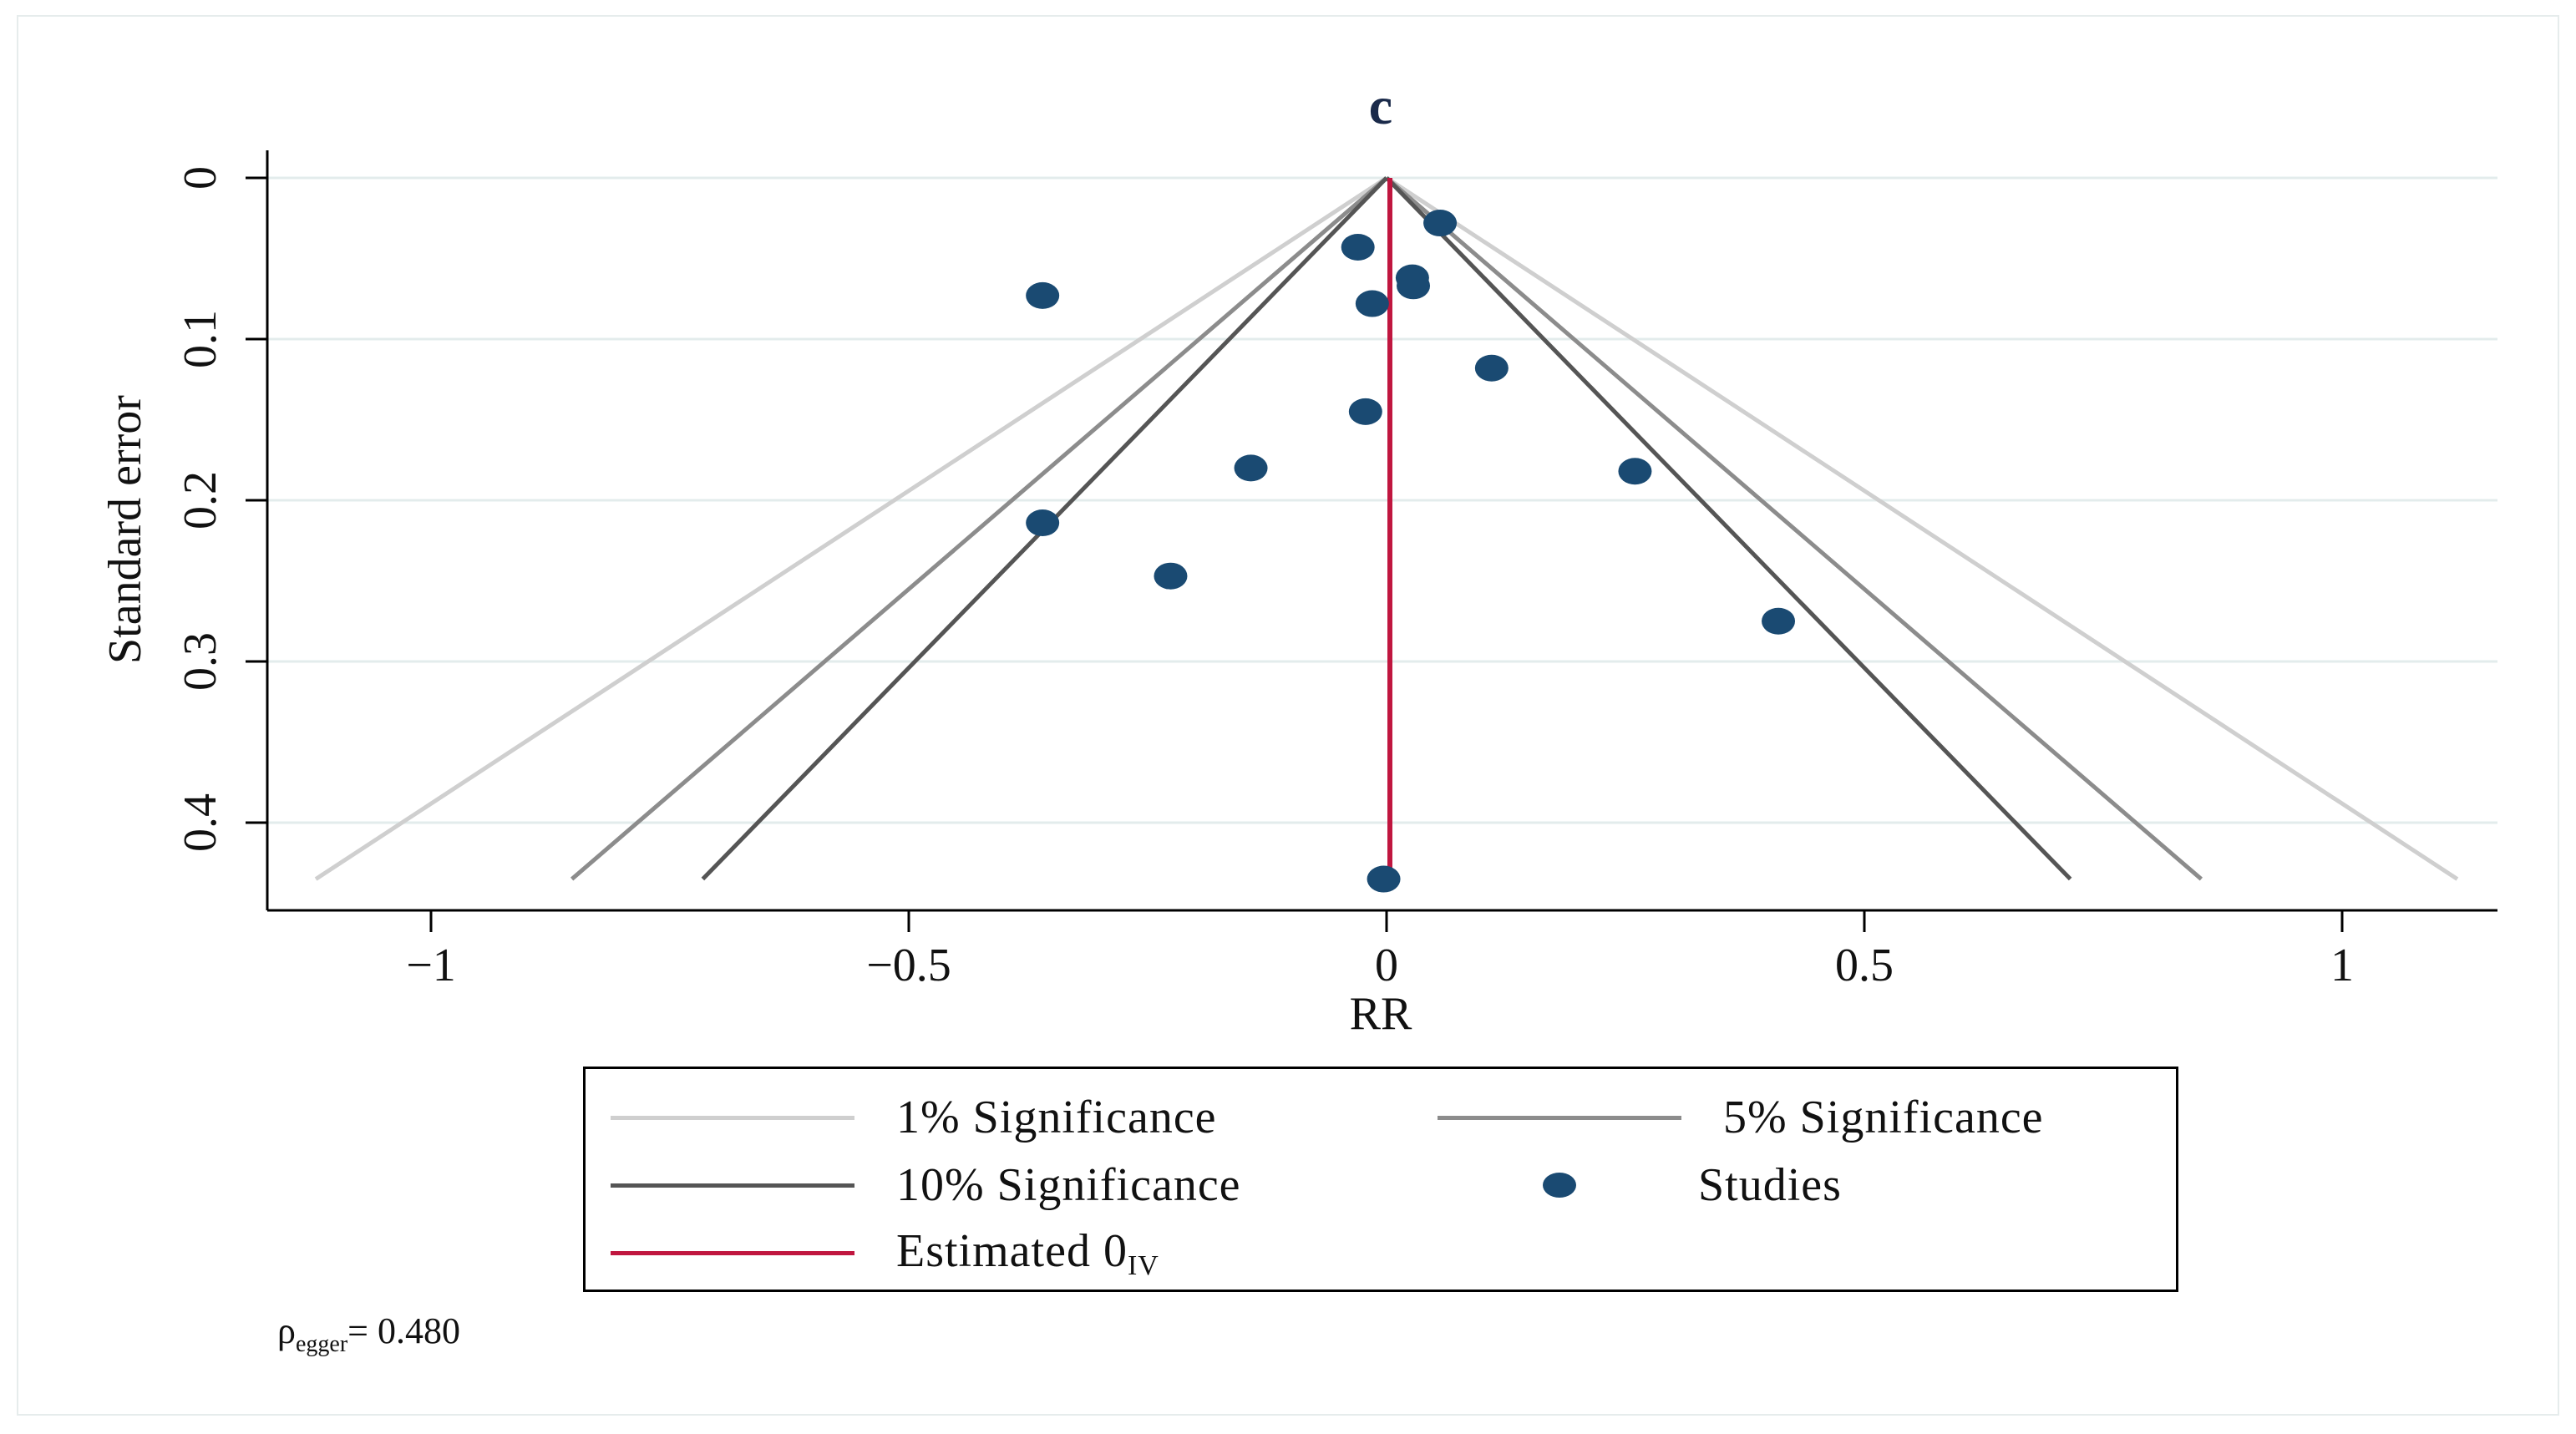  I want to click on y-tick-label-4: 0.4, so click(200, 822).